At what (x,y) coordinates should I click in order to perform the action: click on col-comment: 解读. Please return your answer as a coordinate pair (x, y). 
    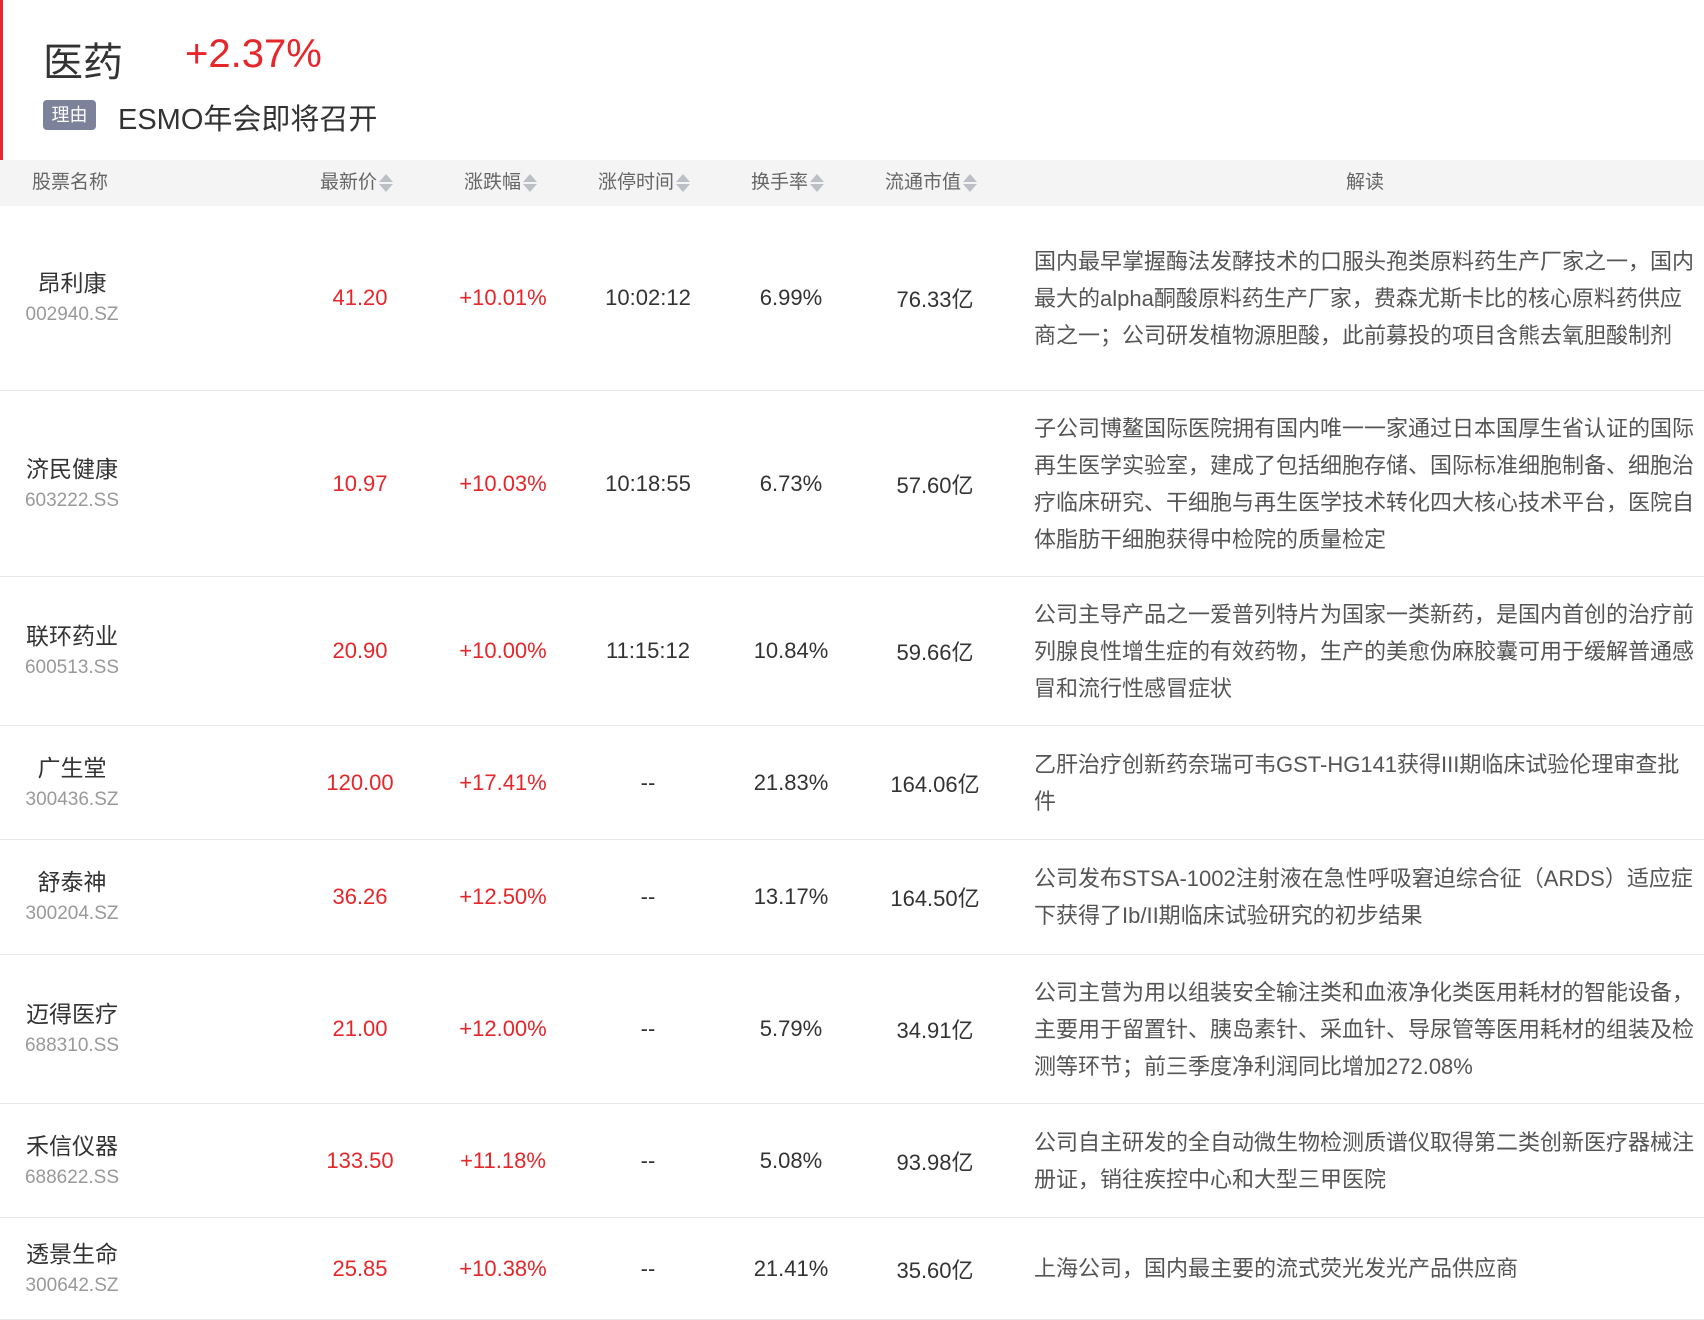
    Looking at the image, I should click on (1365, 182).